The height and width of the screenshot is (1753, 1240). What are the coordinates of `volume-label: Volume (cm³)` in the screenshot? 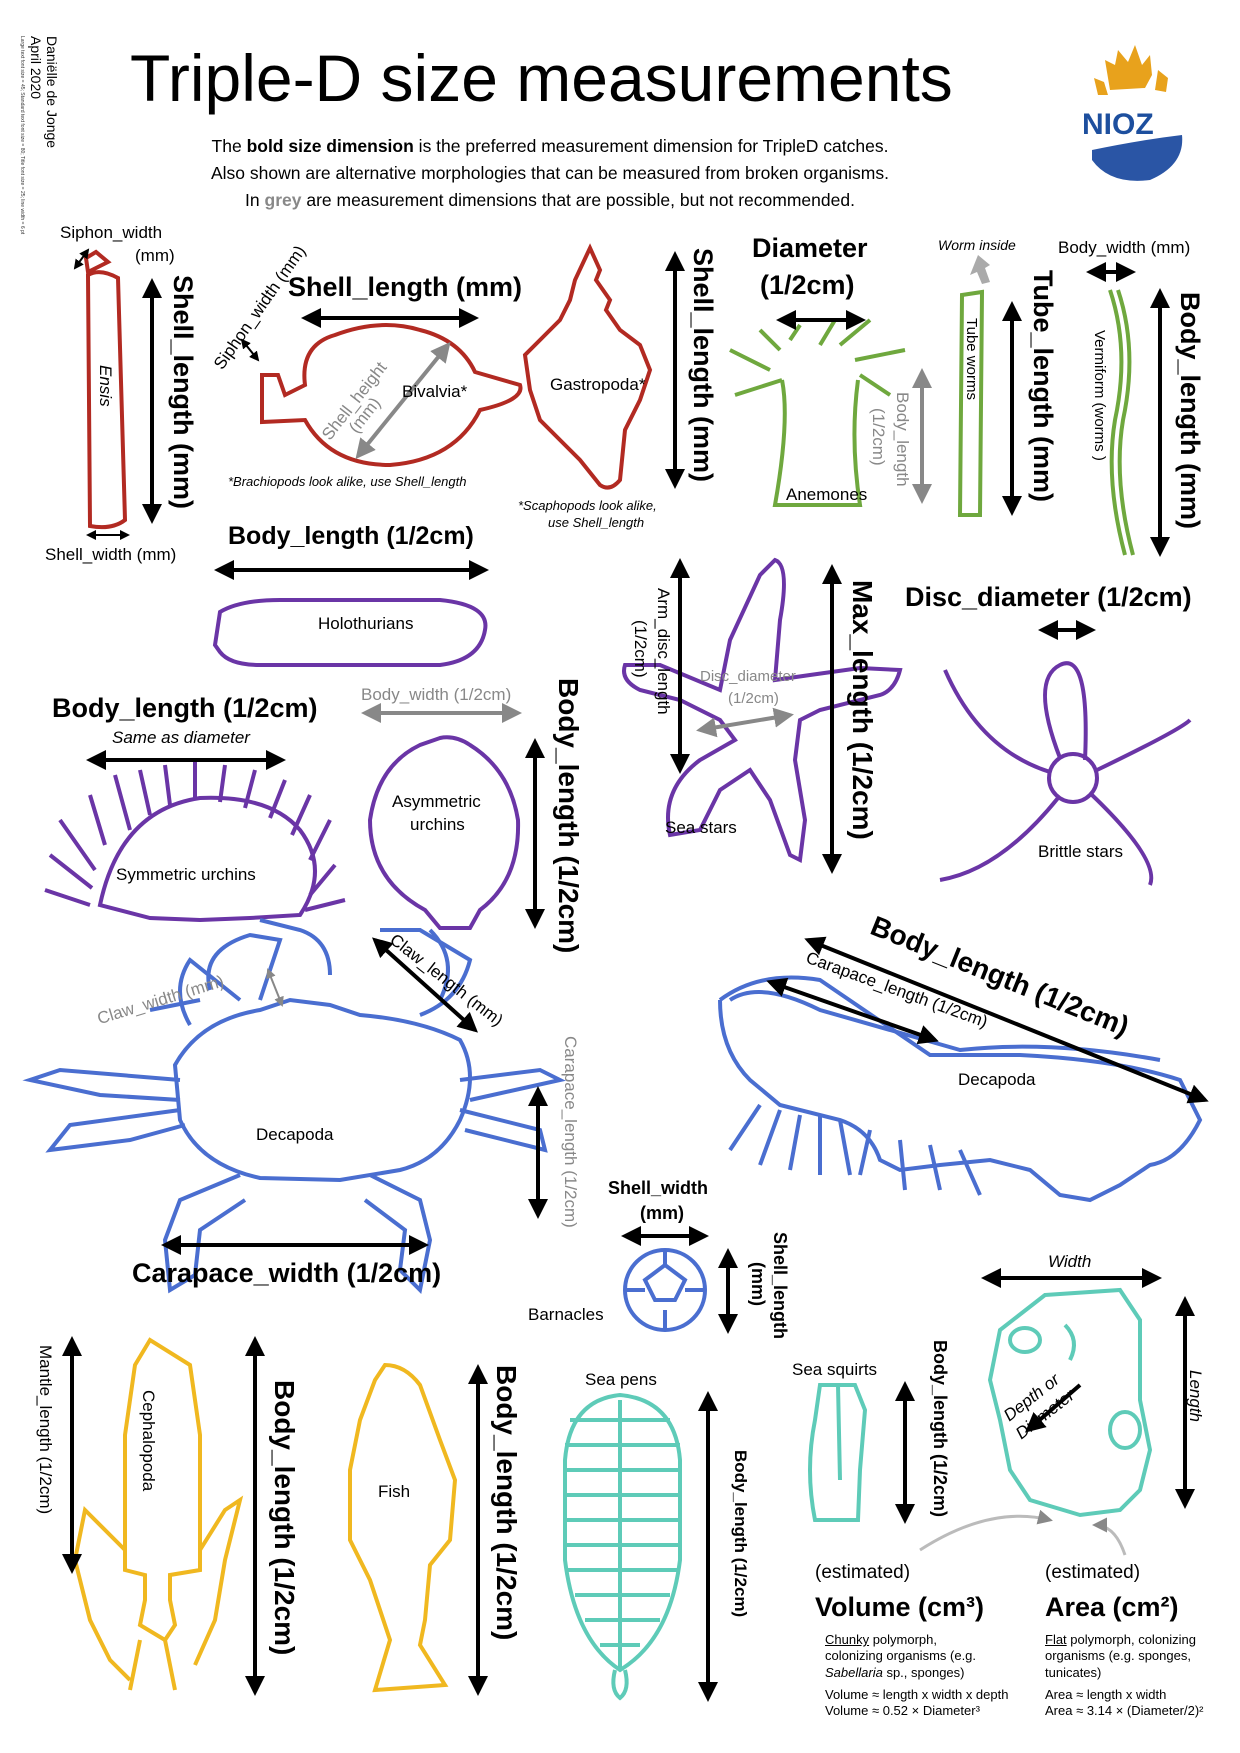 It's located at (900, 1607).